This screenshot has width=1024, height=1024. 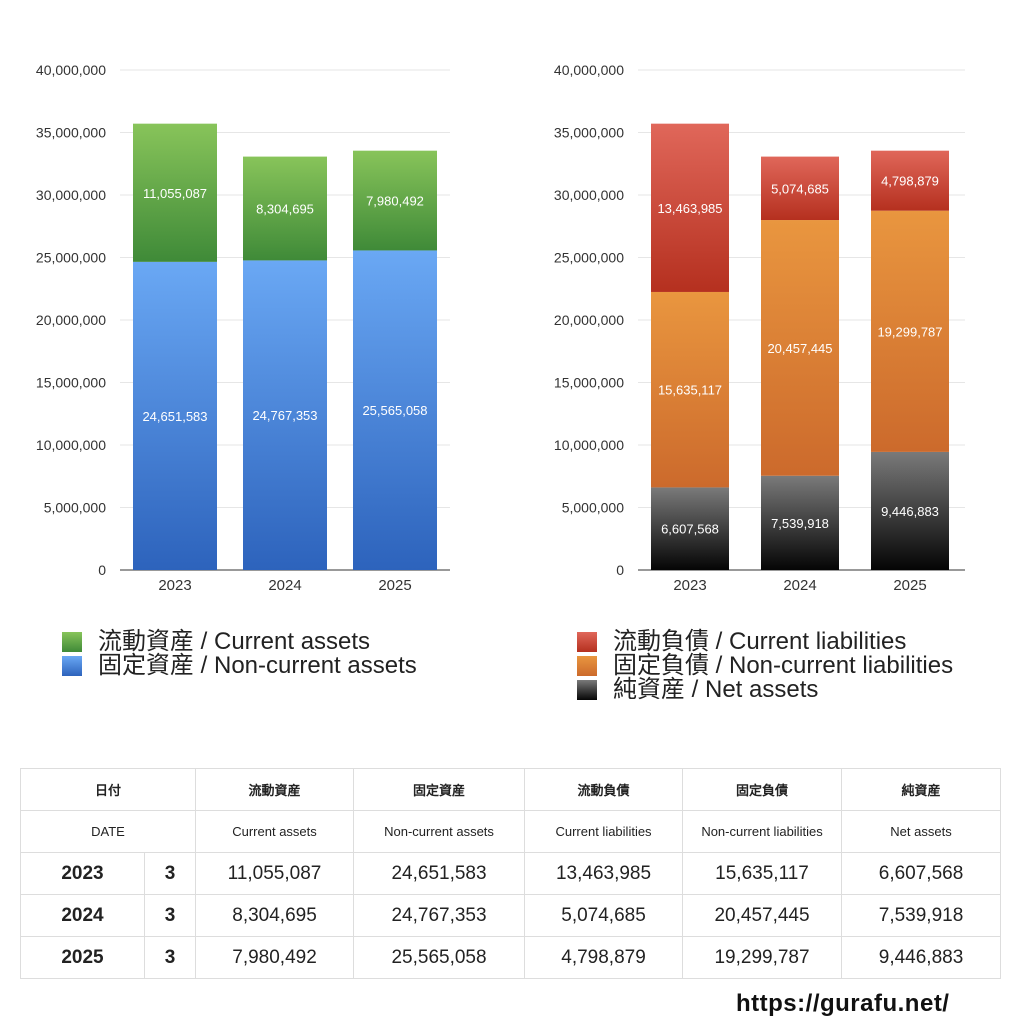 I want to click on legend-item-net-assets: 純資産 / Net assets, so click(x=765, y=690).